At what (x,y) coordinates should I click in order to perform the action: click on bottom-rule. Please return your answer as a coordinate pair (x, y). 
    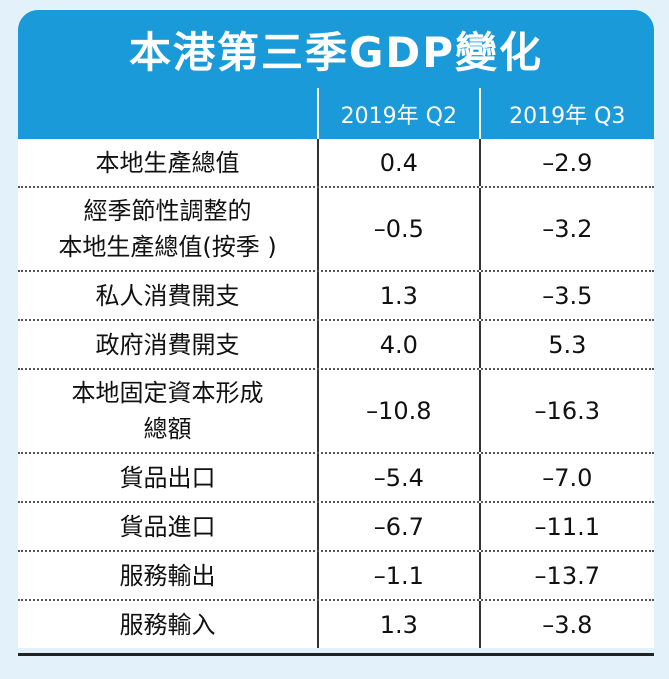
    Looking at the image, I should click on (336, 654).